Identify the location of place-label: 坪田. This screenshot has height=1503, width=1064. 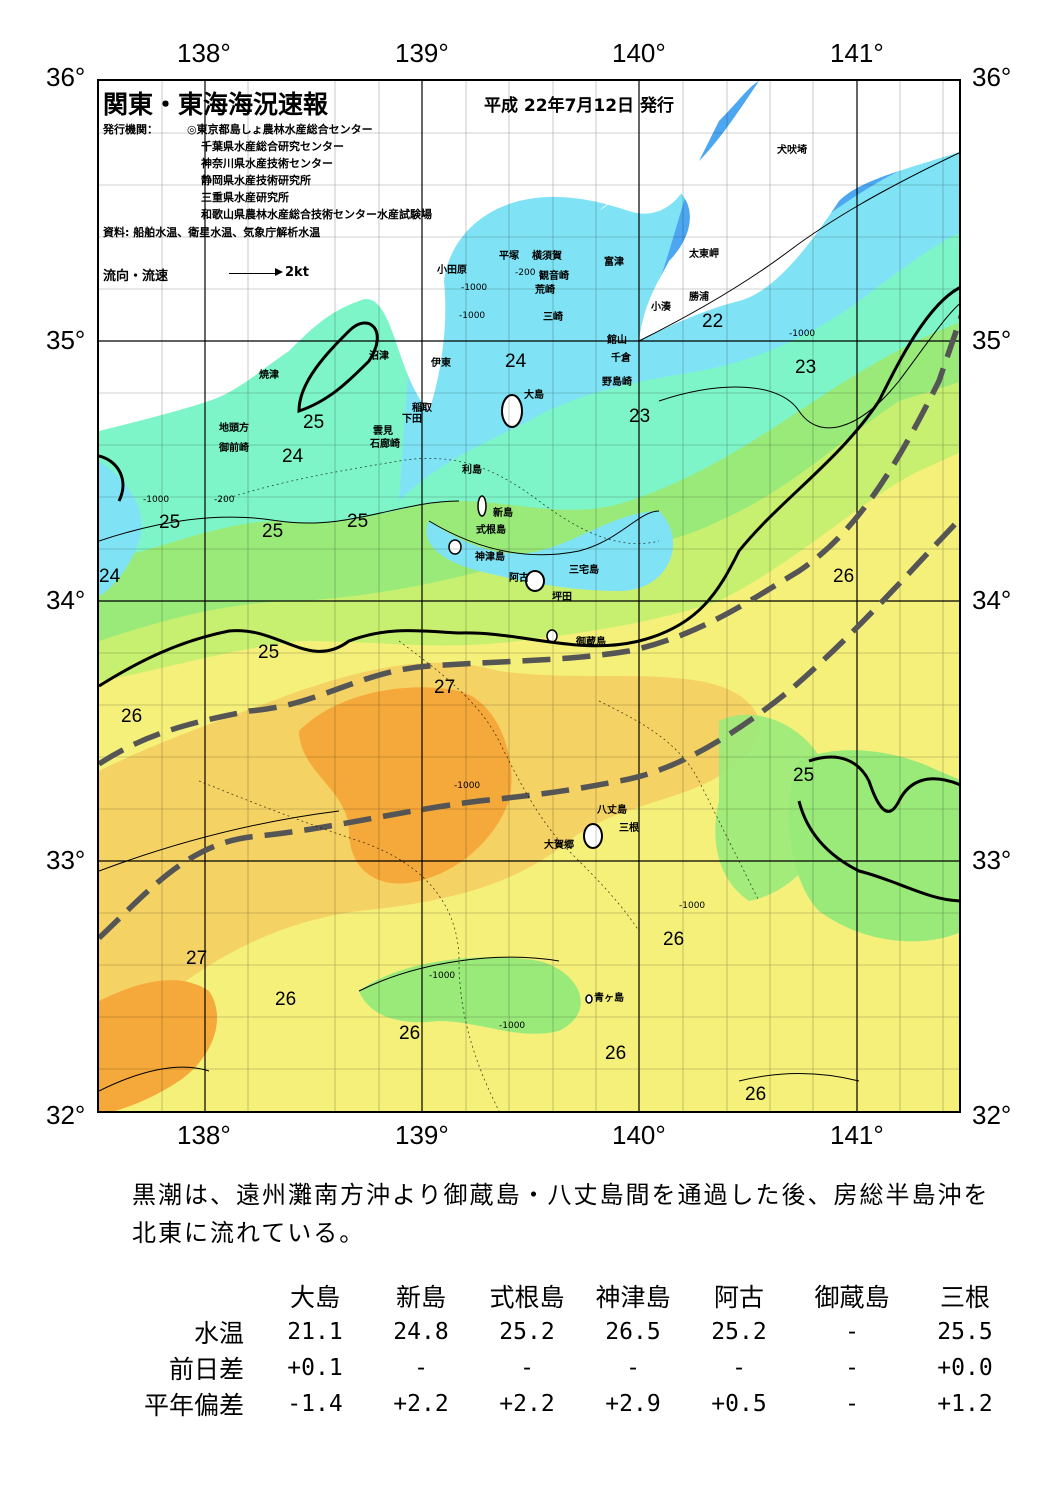
(562, 597).